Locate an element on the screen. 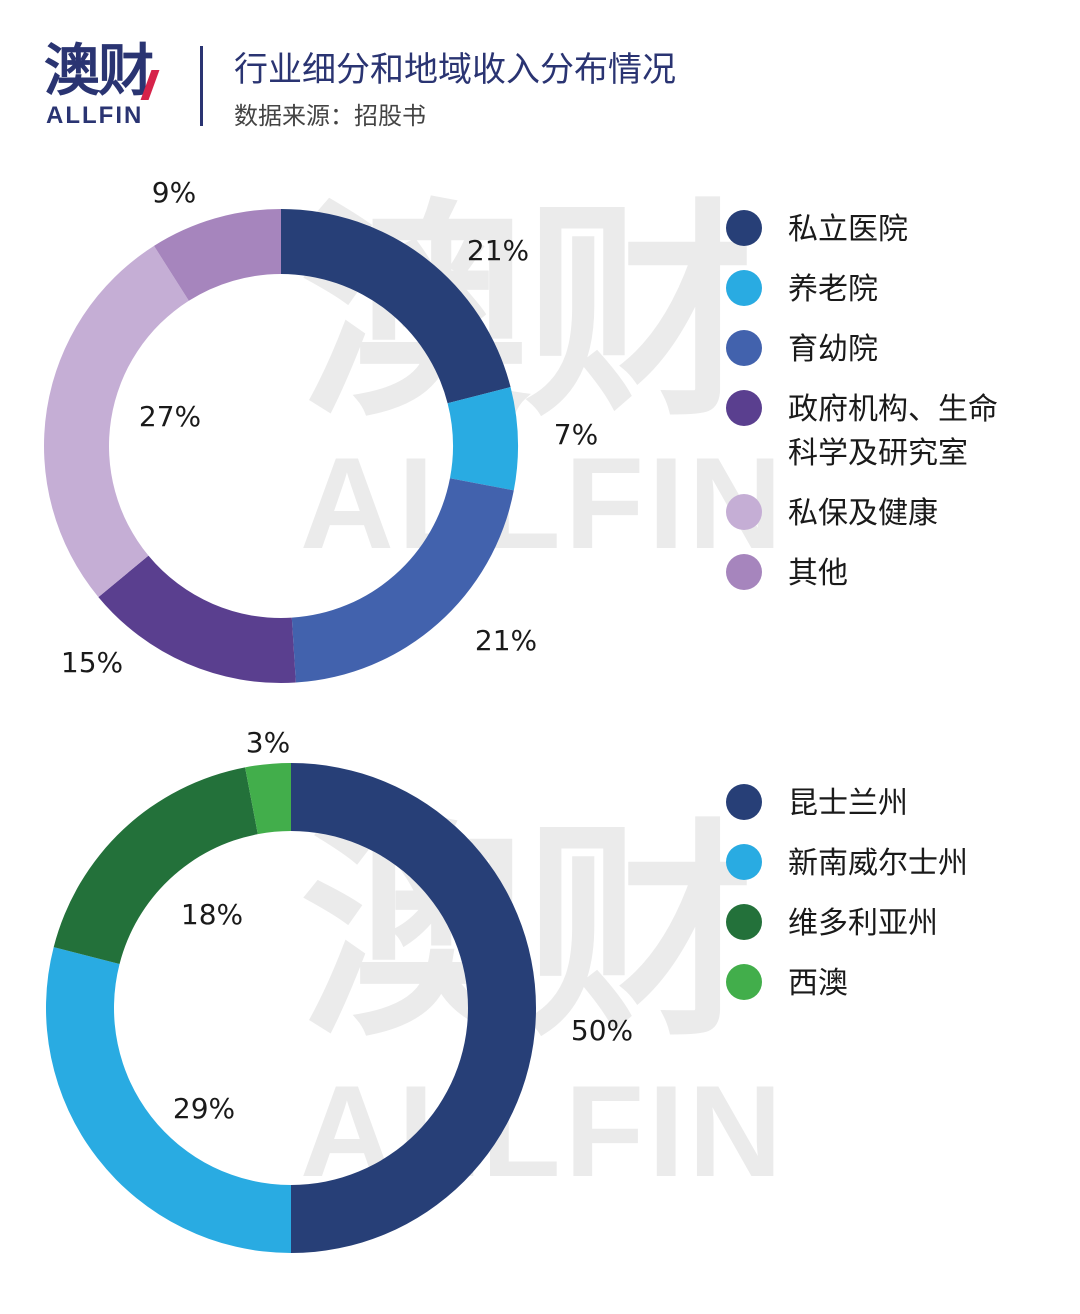 The height and width of the screenshot is (1314, 1080). chart1-legend-label: 维多利亚州 is located at coordinates (863, 923).